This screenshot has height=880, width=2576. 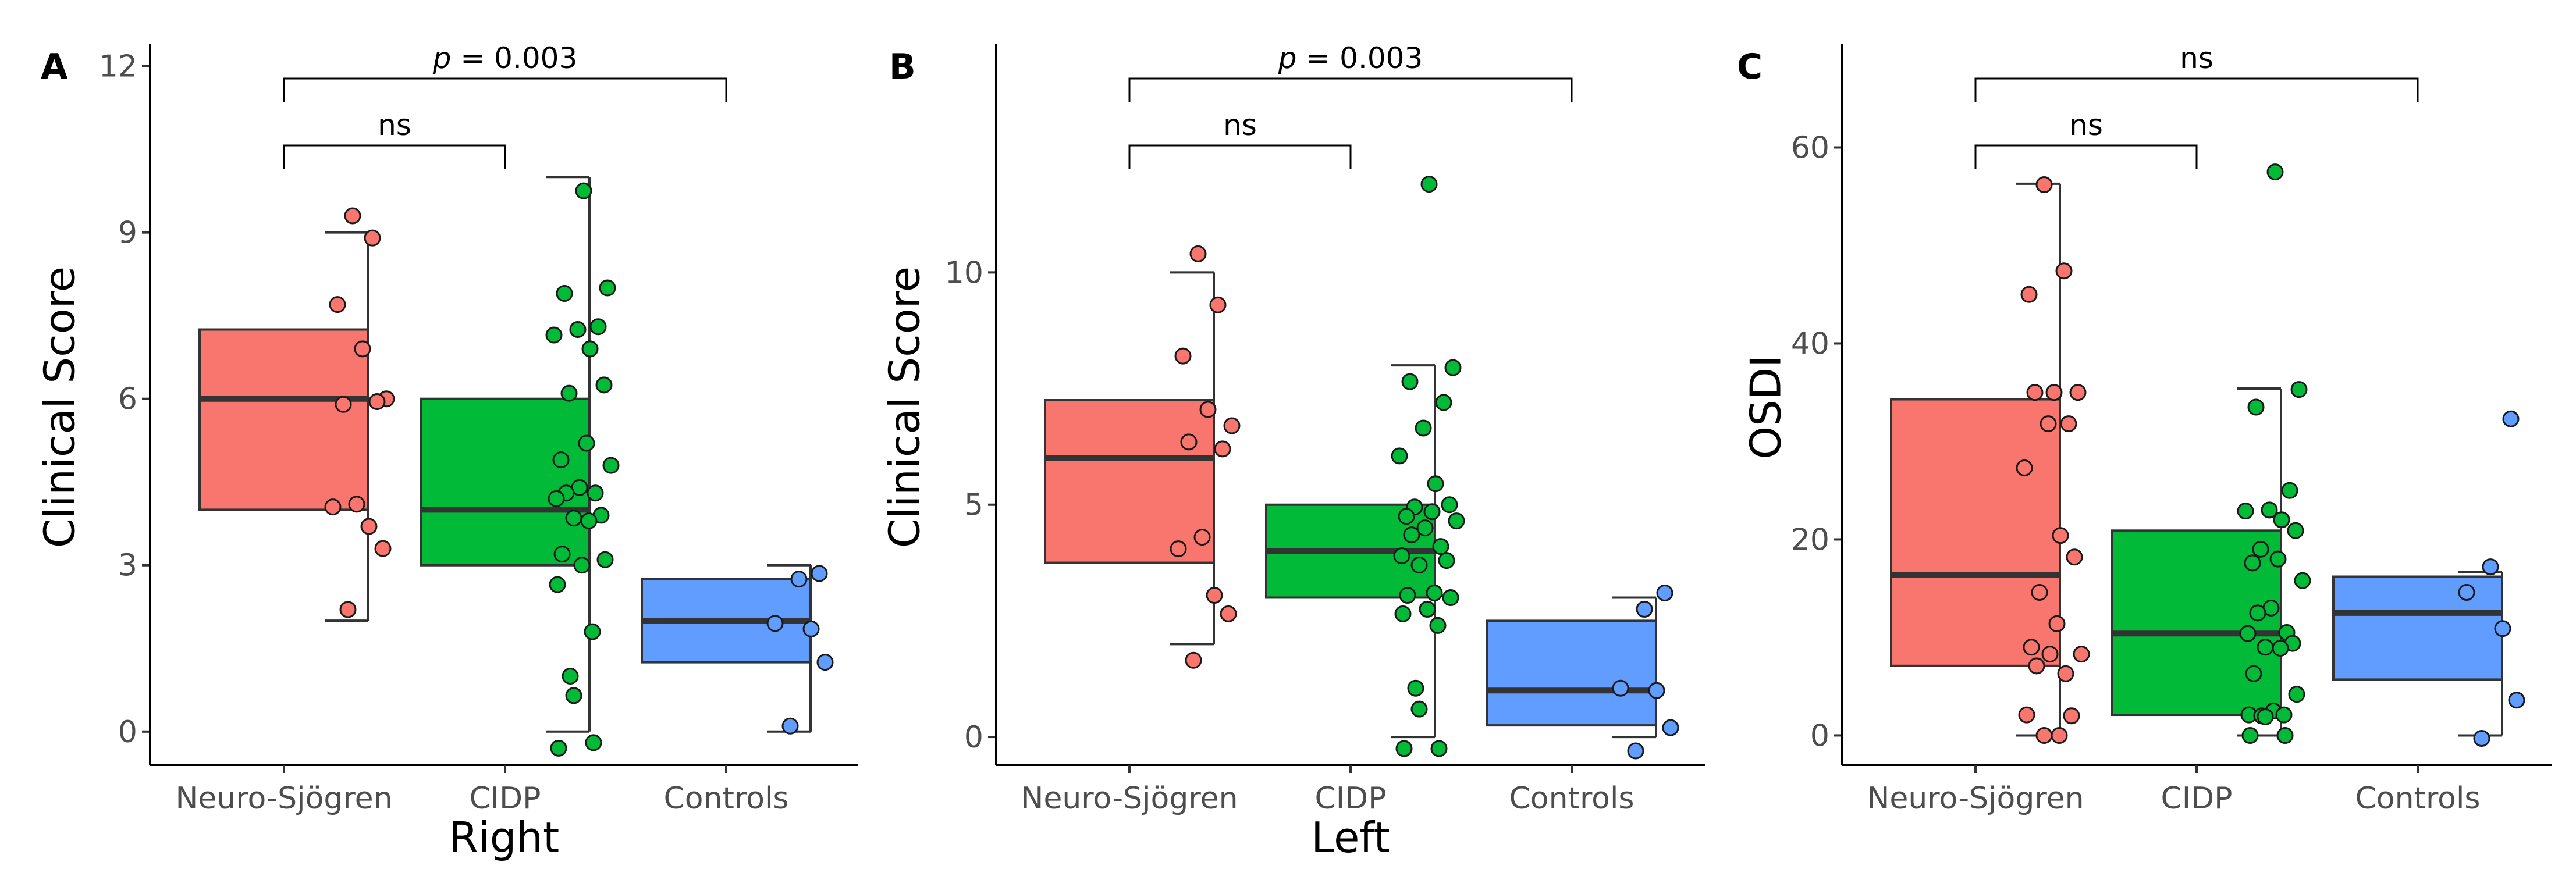 What do you see at coordinates (1766, 407) in the screenshot?
I see `y-axis-title: OSDI` at bounding box center [1766, 407].